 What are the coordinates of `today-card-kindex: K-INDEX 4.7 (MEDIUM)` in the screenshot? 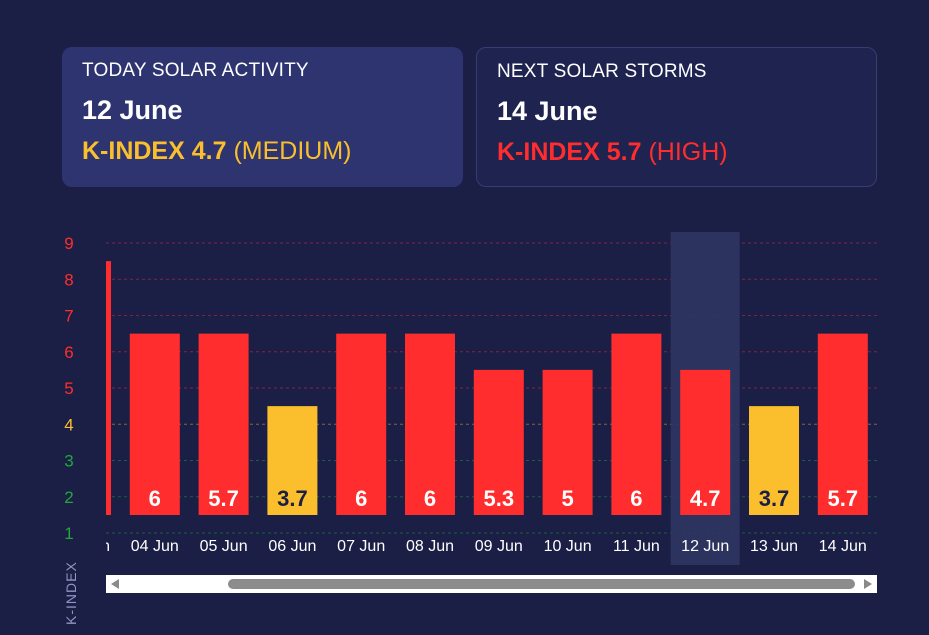 It's located at (262, 151).